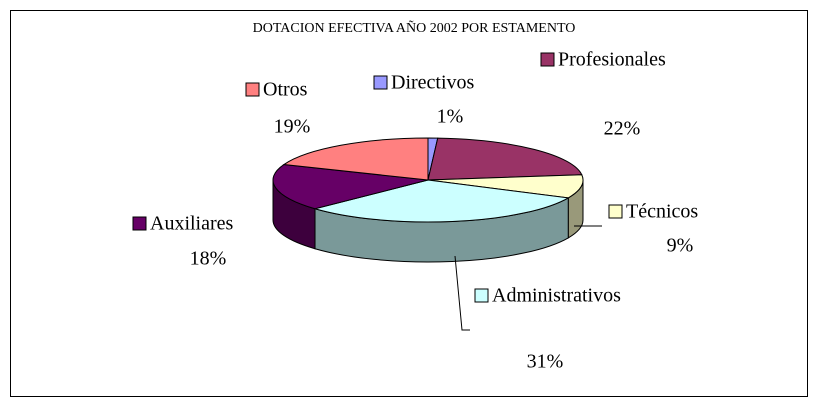 This screenshot has width=828, height=411. Describe the element at coordinates (612, 60) in the screenshot. I see `category-label: Profesionales` at that location.